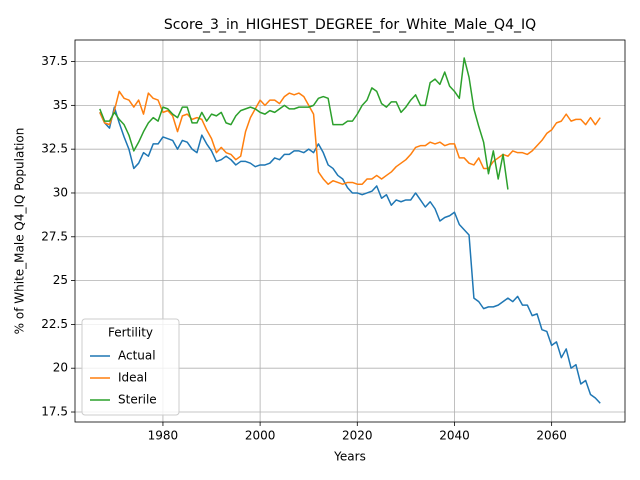 The height and width of the screenshot is (480, 640). Describe the element at coordinates (60, 192) in the screenshot. I see `y-tick-label: 30` at that location.